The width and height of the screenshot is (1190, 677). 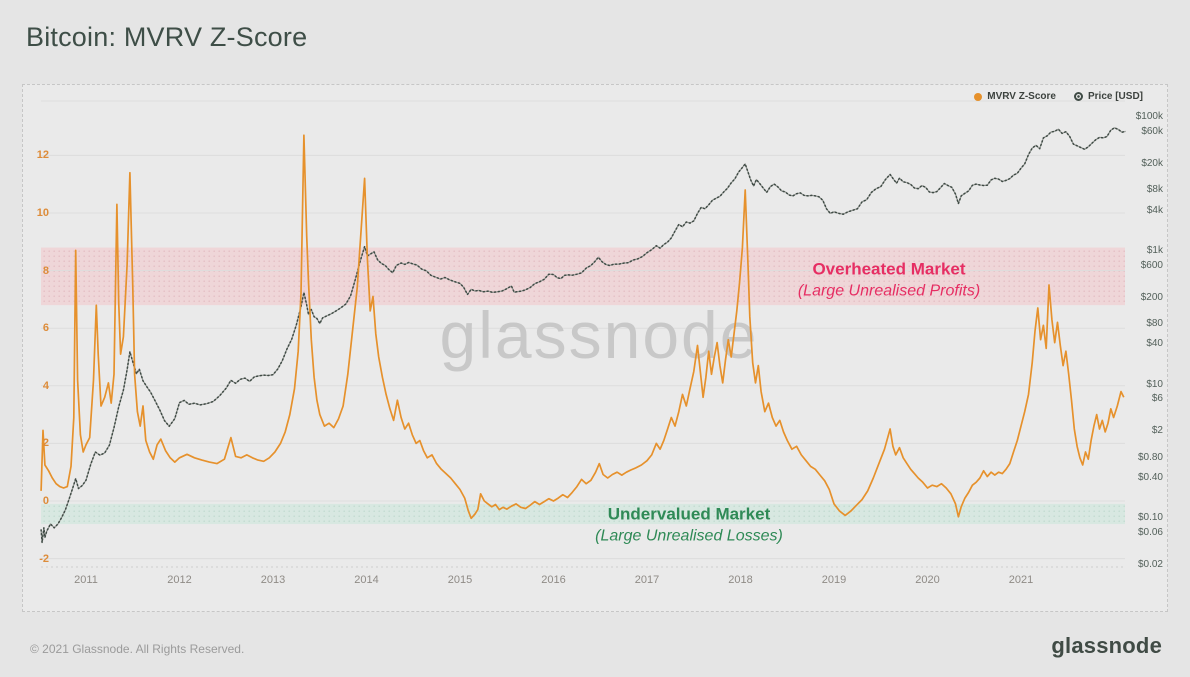 I want to click on legend: MVRV Z-Score Price [USD], so click(x=1058, y=96).